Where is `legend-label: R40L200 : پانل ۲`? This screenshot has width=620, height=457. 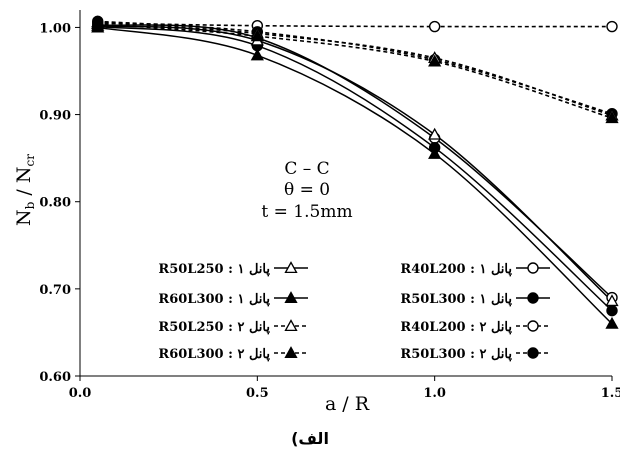
legend-label: R40L200 : پانل ۲ is located at coordinates (456, 327).